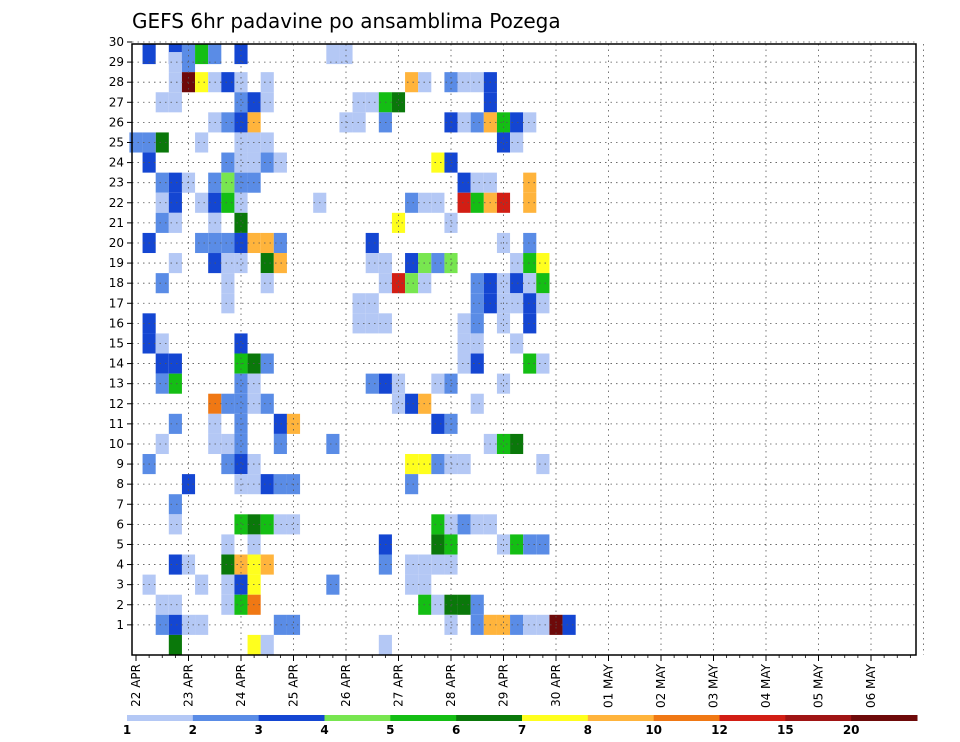 The image size is (960, 742). Describe the element at coordinates (116, 82) in the screenshot. I see `y-tick-28: 28` at that location.